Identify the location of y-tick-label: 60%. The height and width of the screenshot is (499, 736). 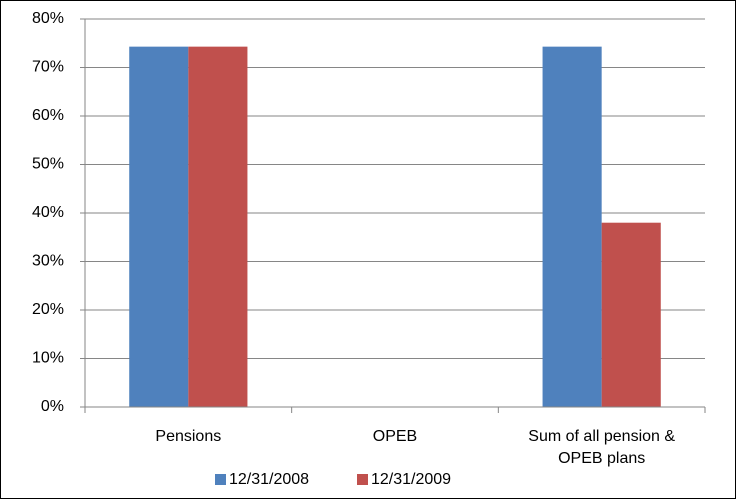
(48, 115).